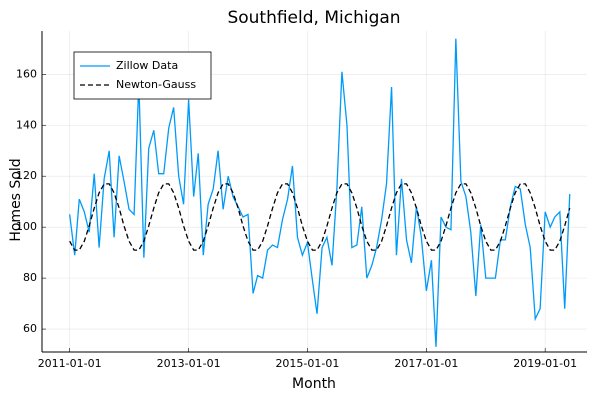  Describe the element at coordinates (314, 384) in the screenshot. I see `x-axis-label: Month` at that location.